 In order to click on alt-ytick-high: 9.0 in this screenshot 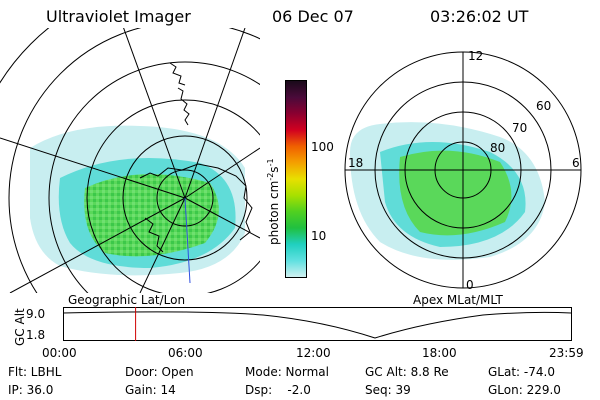, I will do `click(36, 314)`.